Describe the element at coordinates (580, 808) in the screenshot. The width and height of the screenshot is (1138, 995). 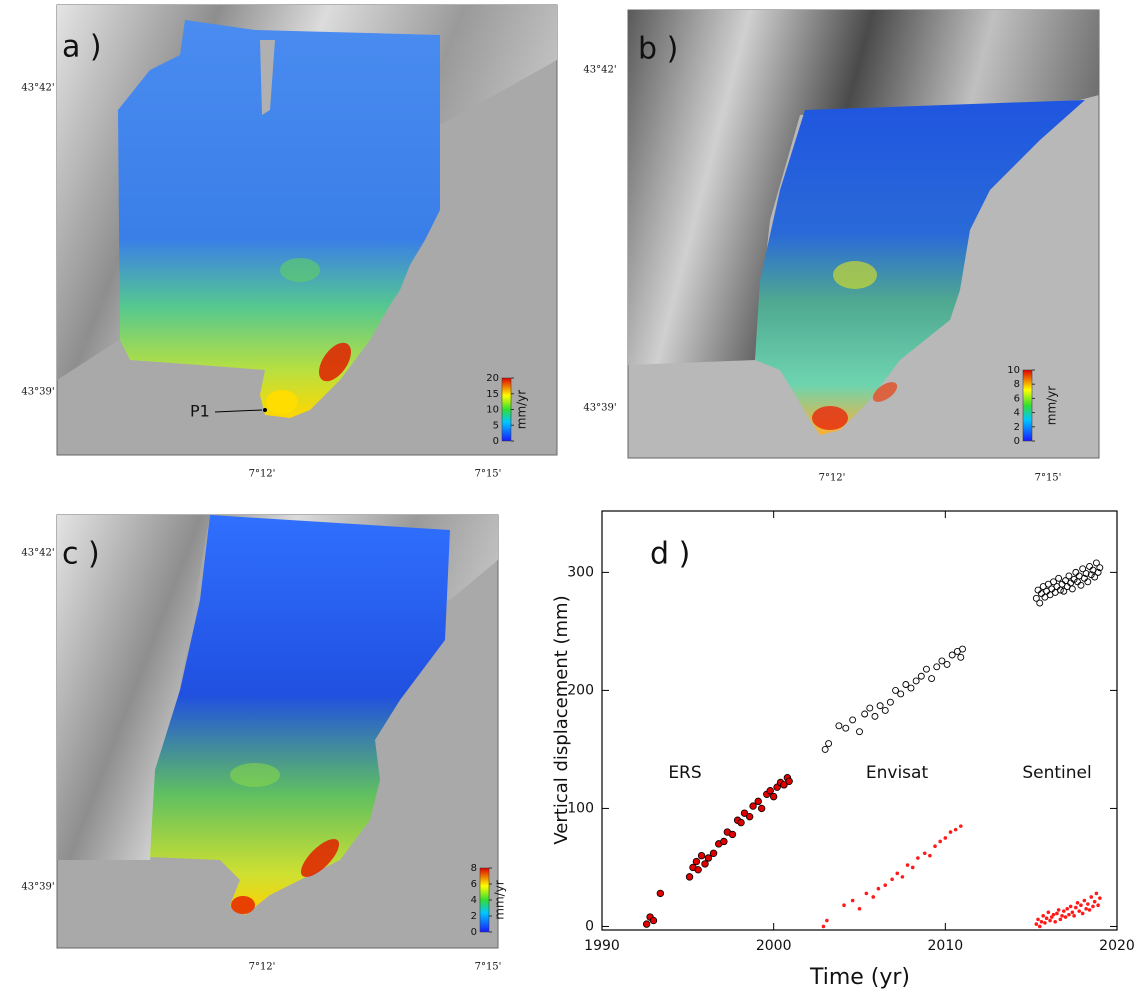
I see `y-tick-label: 100` at that location.